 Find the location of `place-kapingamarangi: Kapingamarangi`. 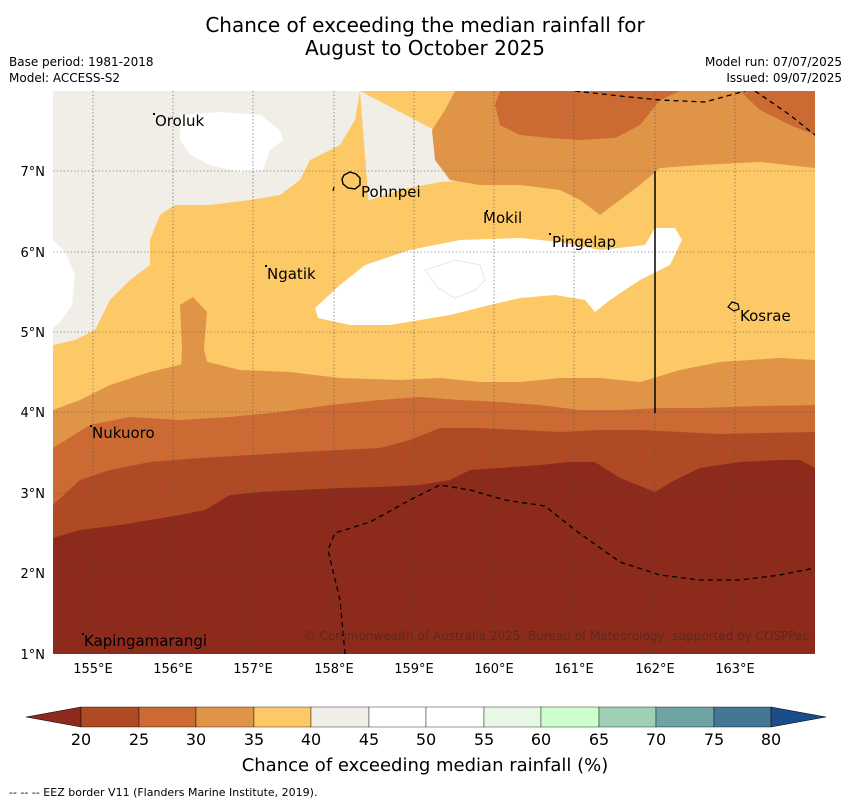

place-kapingamarangi: Kapingamarangi is located at coordinates (145, 641).